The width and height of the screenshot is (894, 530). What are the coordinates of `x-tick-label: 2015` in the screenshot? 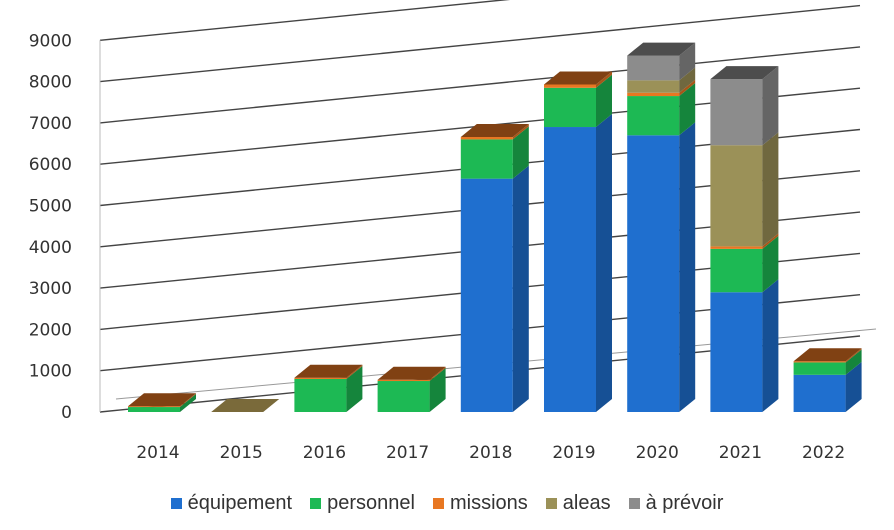 It's located at (241, 453).